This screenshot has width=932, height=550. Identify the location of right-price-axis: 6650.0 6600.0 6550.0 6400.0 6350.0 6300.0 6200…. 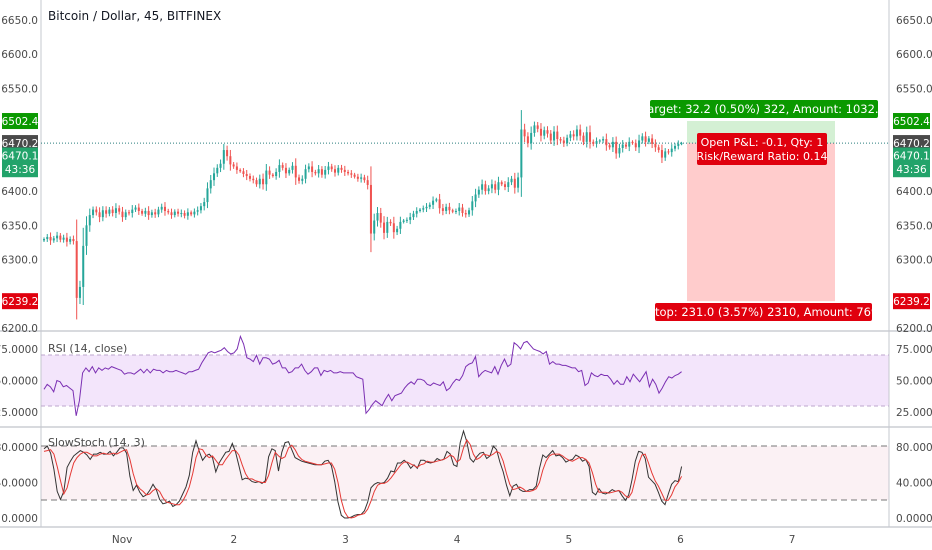
(914, 175).